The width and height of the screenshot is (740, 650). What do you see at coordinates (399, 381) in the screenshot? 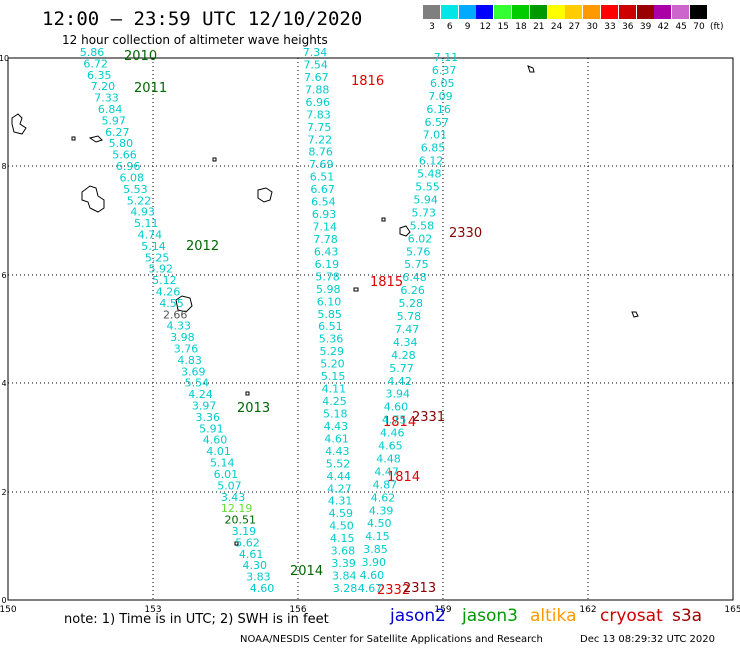
I see `wave-height-value: 4.42` at bounding box center [399, 381].